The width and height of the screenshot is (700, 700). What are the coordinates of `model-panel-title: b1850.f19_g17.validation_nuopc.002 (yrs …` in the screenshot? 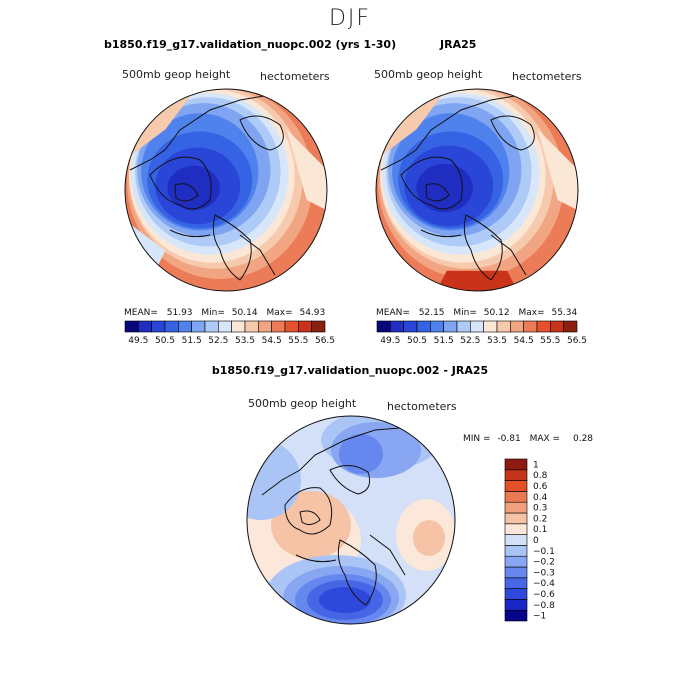 It's located at (250, 44).